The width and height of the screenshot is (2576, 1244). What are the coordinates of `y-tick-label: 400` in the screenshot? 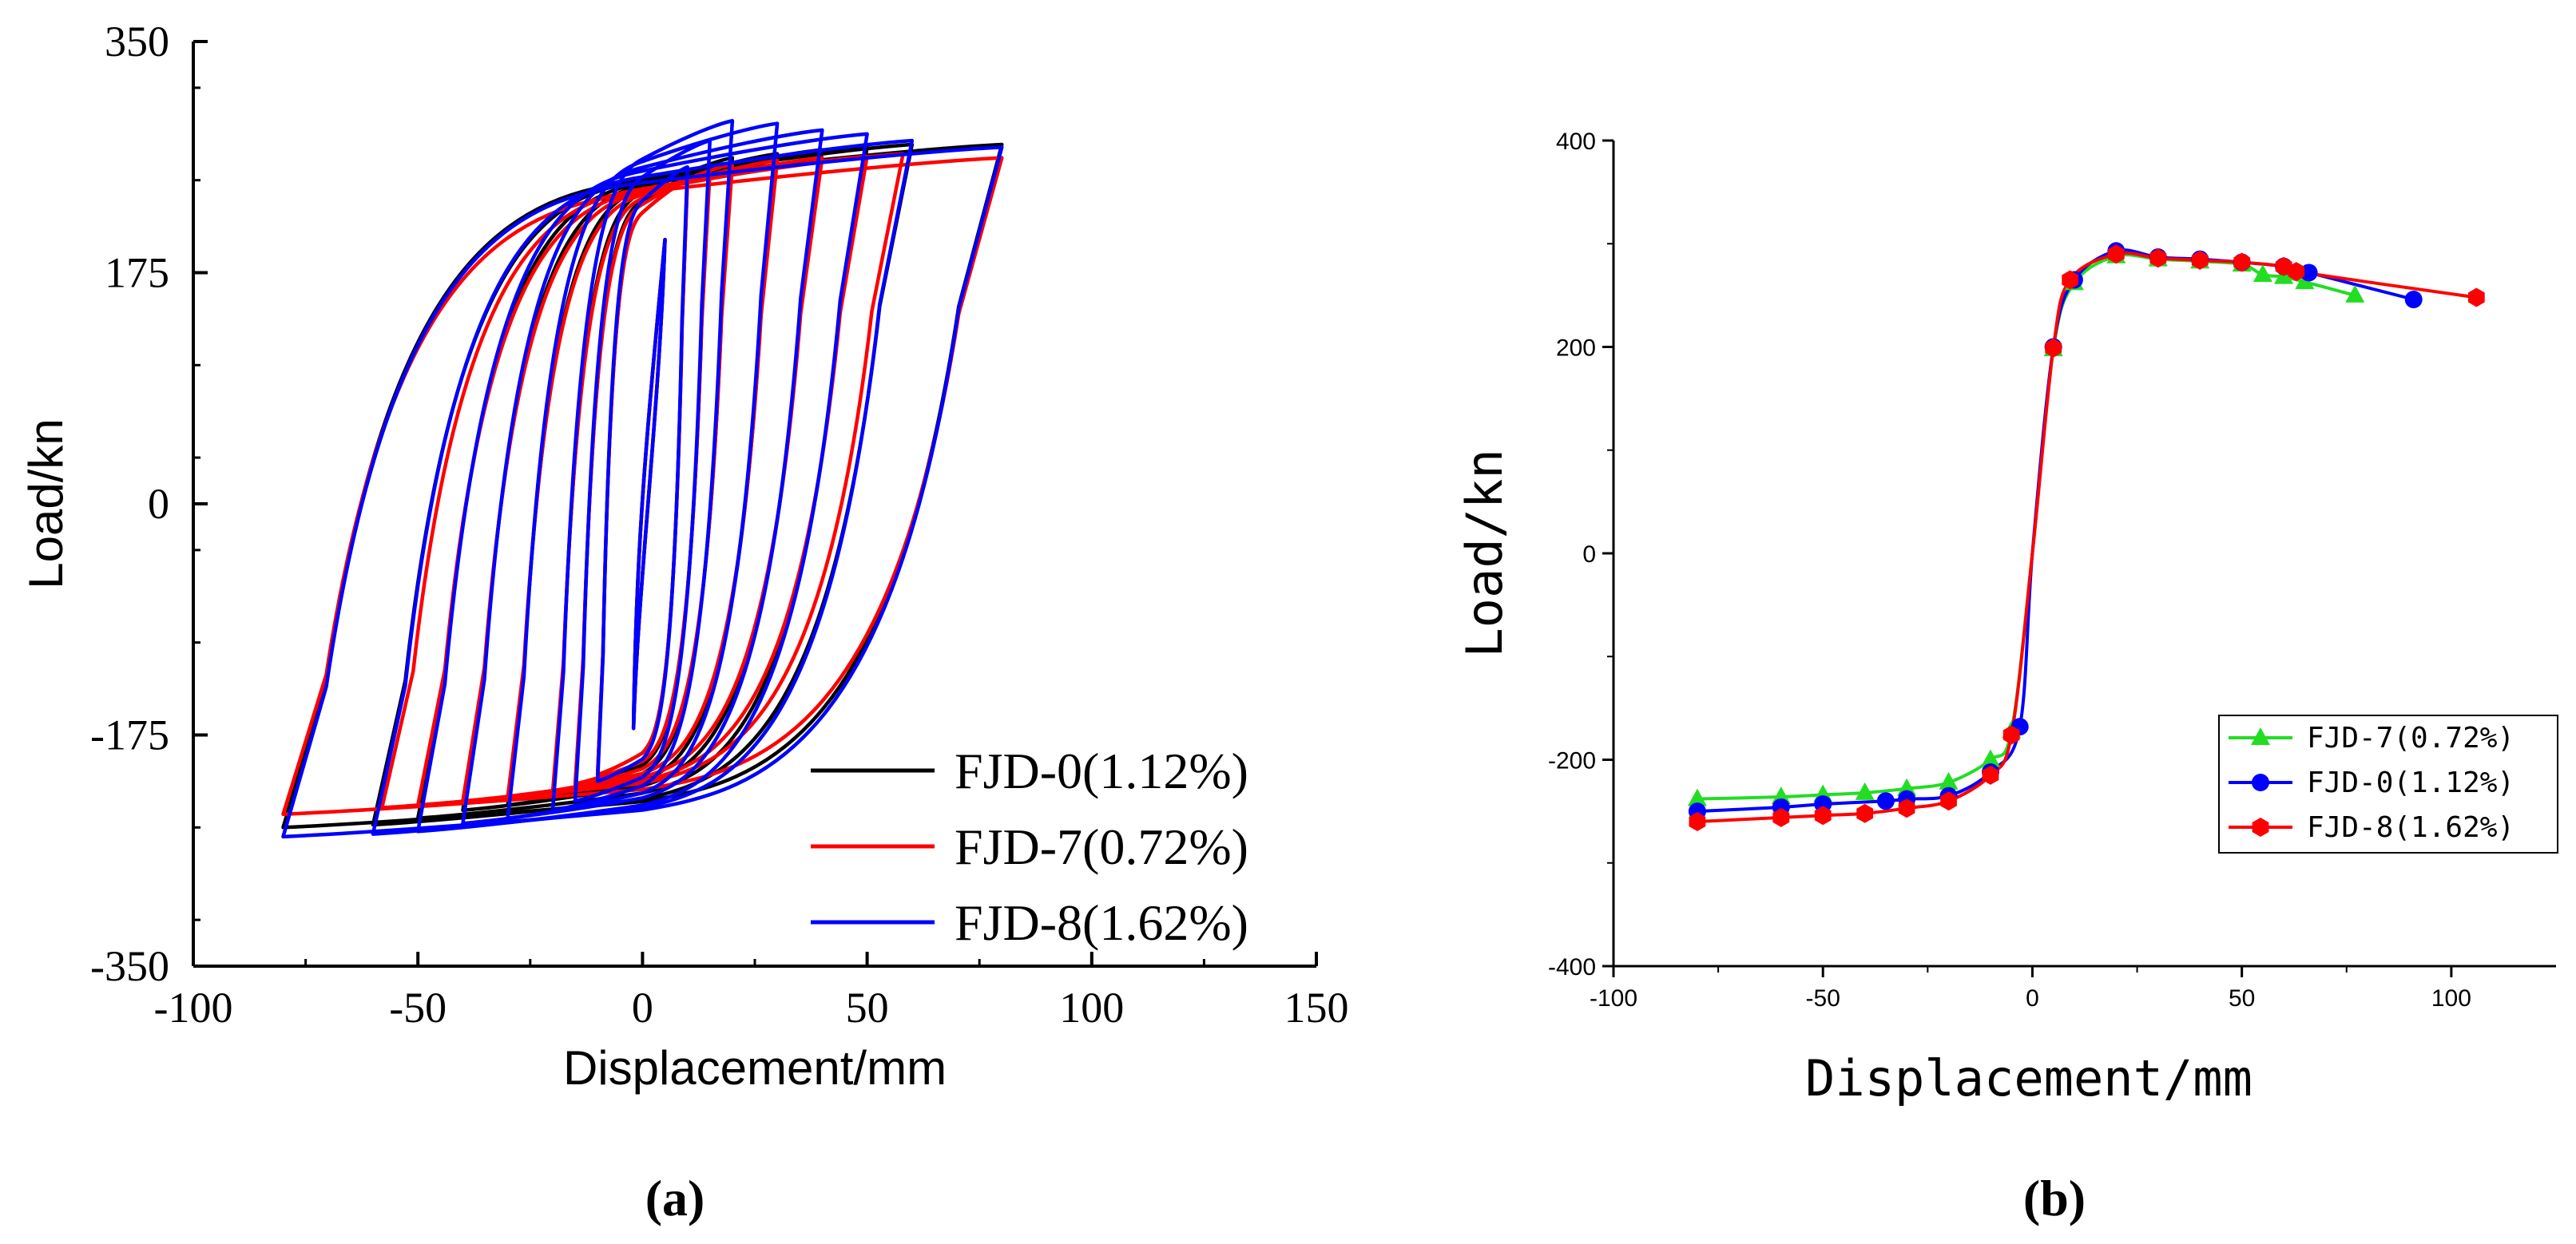 It's located at (1576, 142).